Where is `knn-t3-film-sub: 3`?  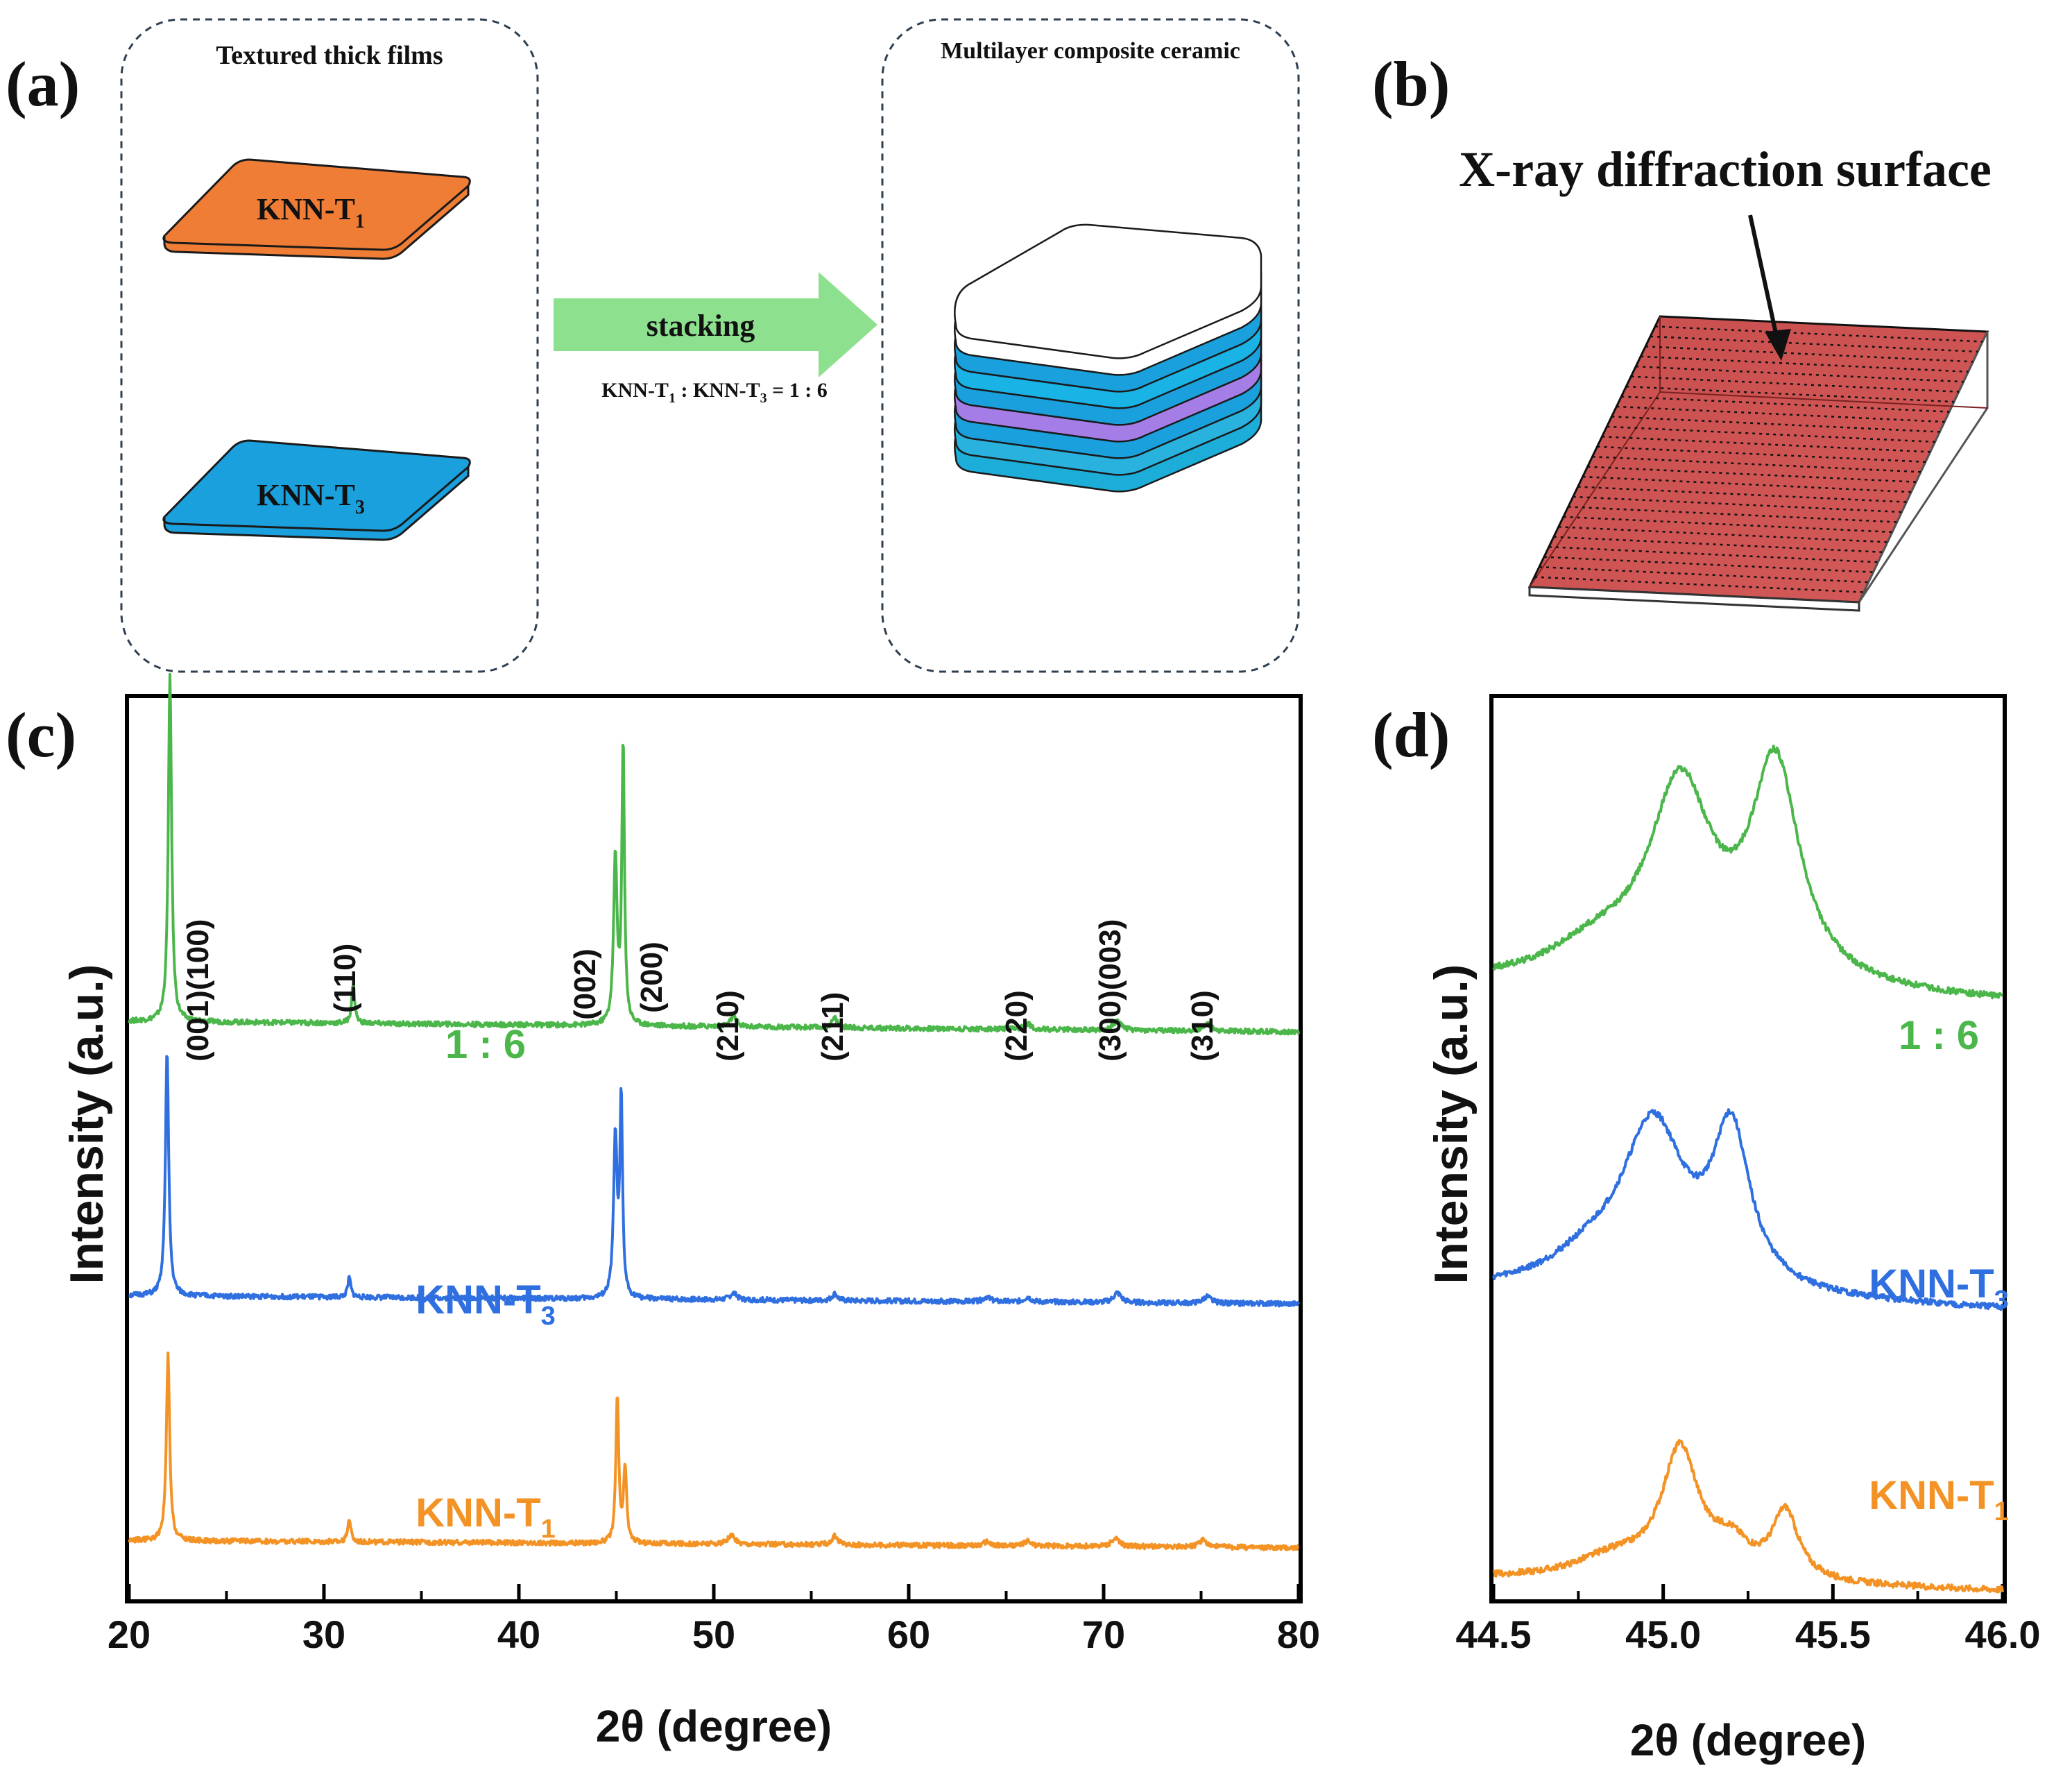 knn-t3-film-sub: 3 is located at coordinates (360, 507).